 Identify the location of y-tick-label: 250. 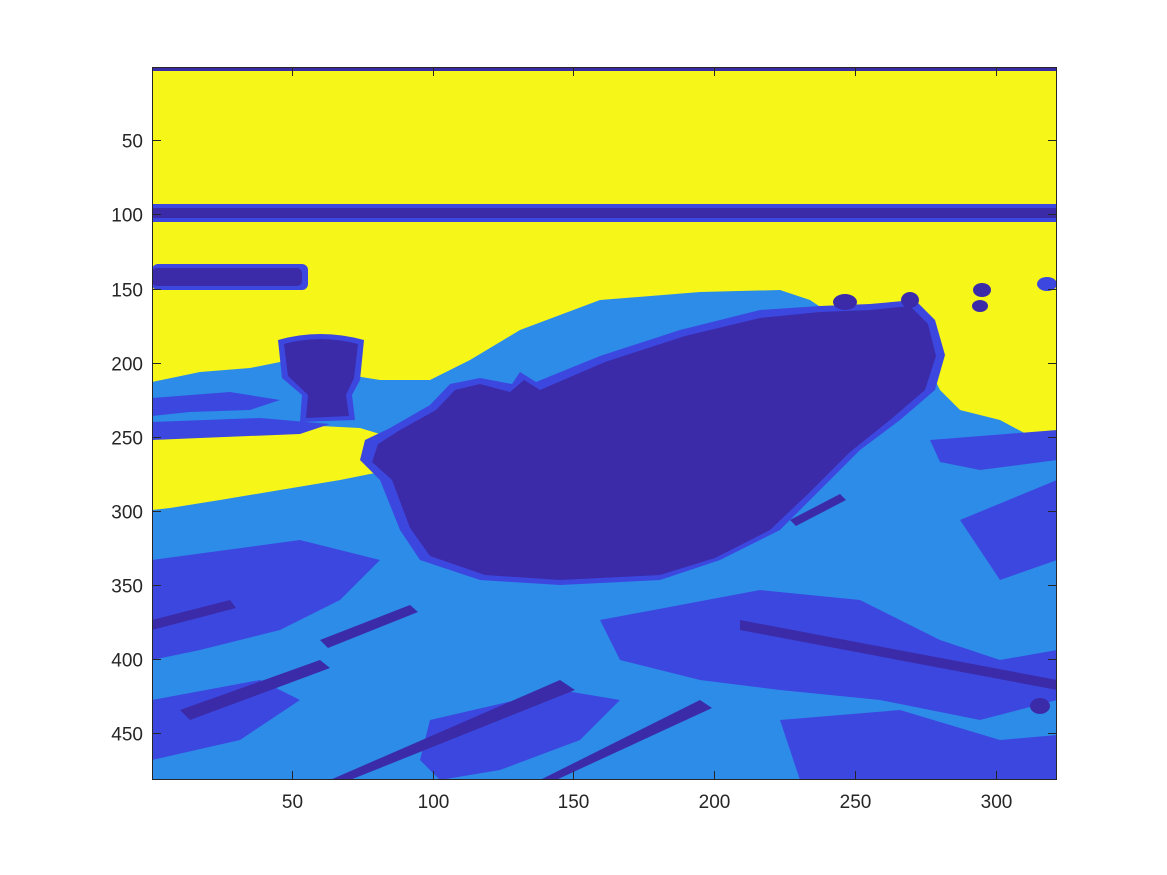
(127, 439).